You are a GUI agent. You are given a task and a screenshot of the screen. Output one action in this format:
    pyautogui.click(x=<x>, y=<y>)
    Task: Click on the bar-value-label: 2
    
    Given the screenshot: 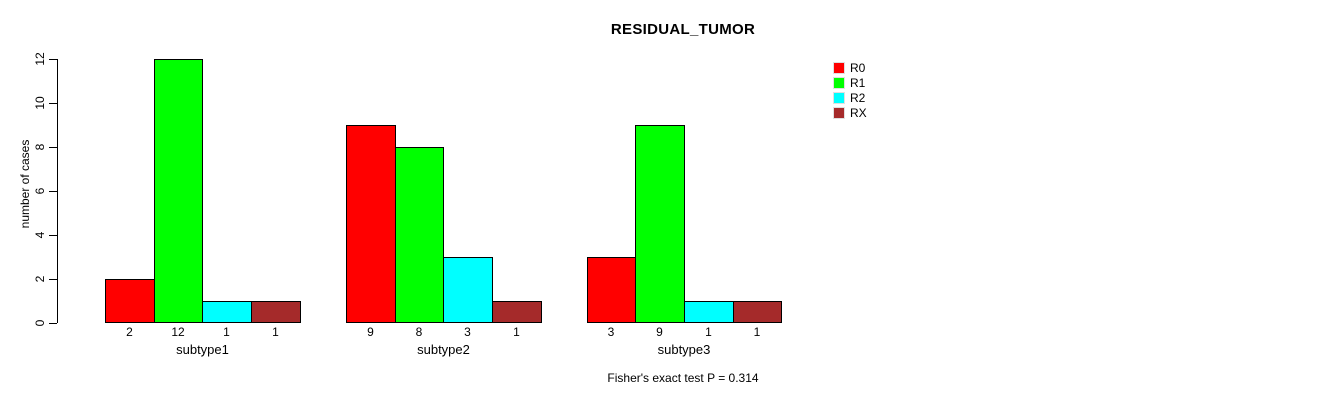 What is the action you would take?
    pyautogui.click(x=129, y=332)
    